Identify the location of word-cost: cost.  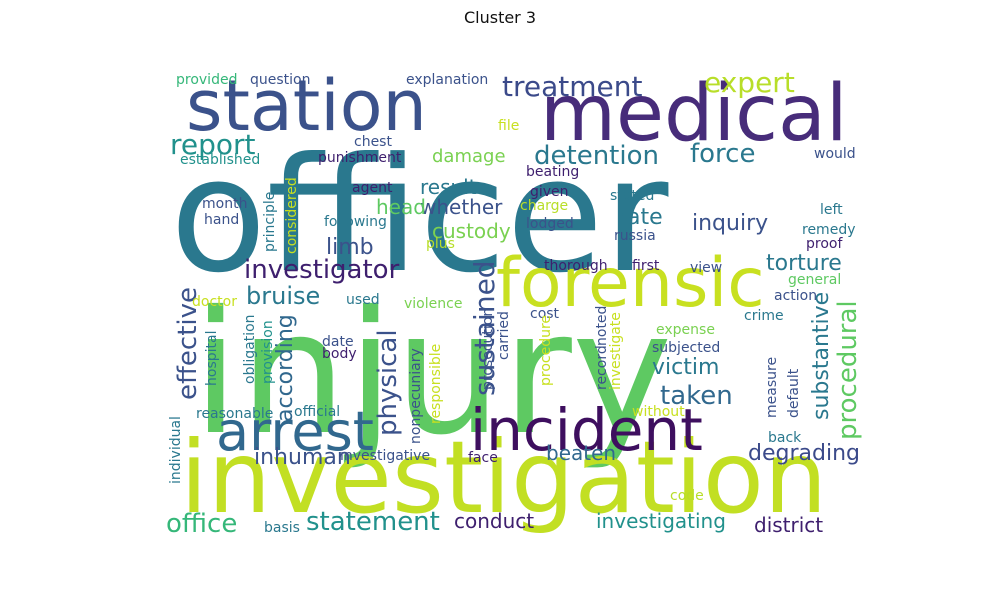
(545, 314).